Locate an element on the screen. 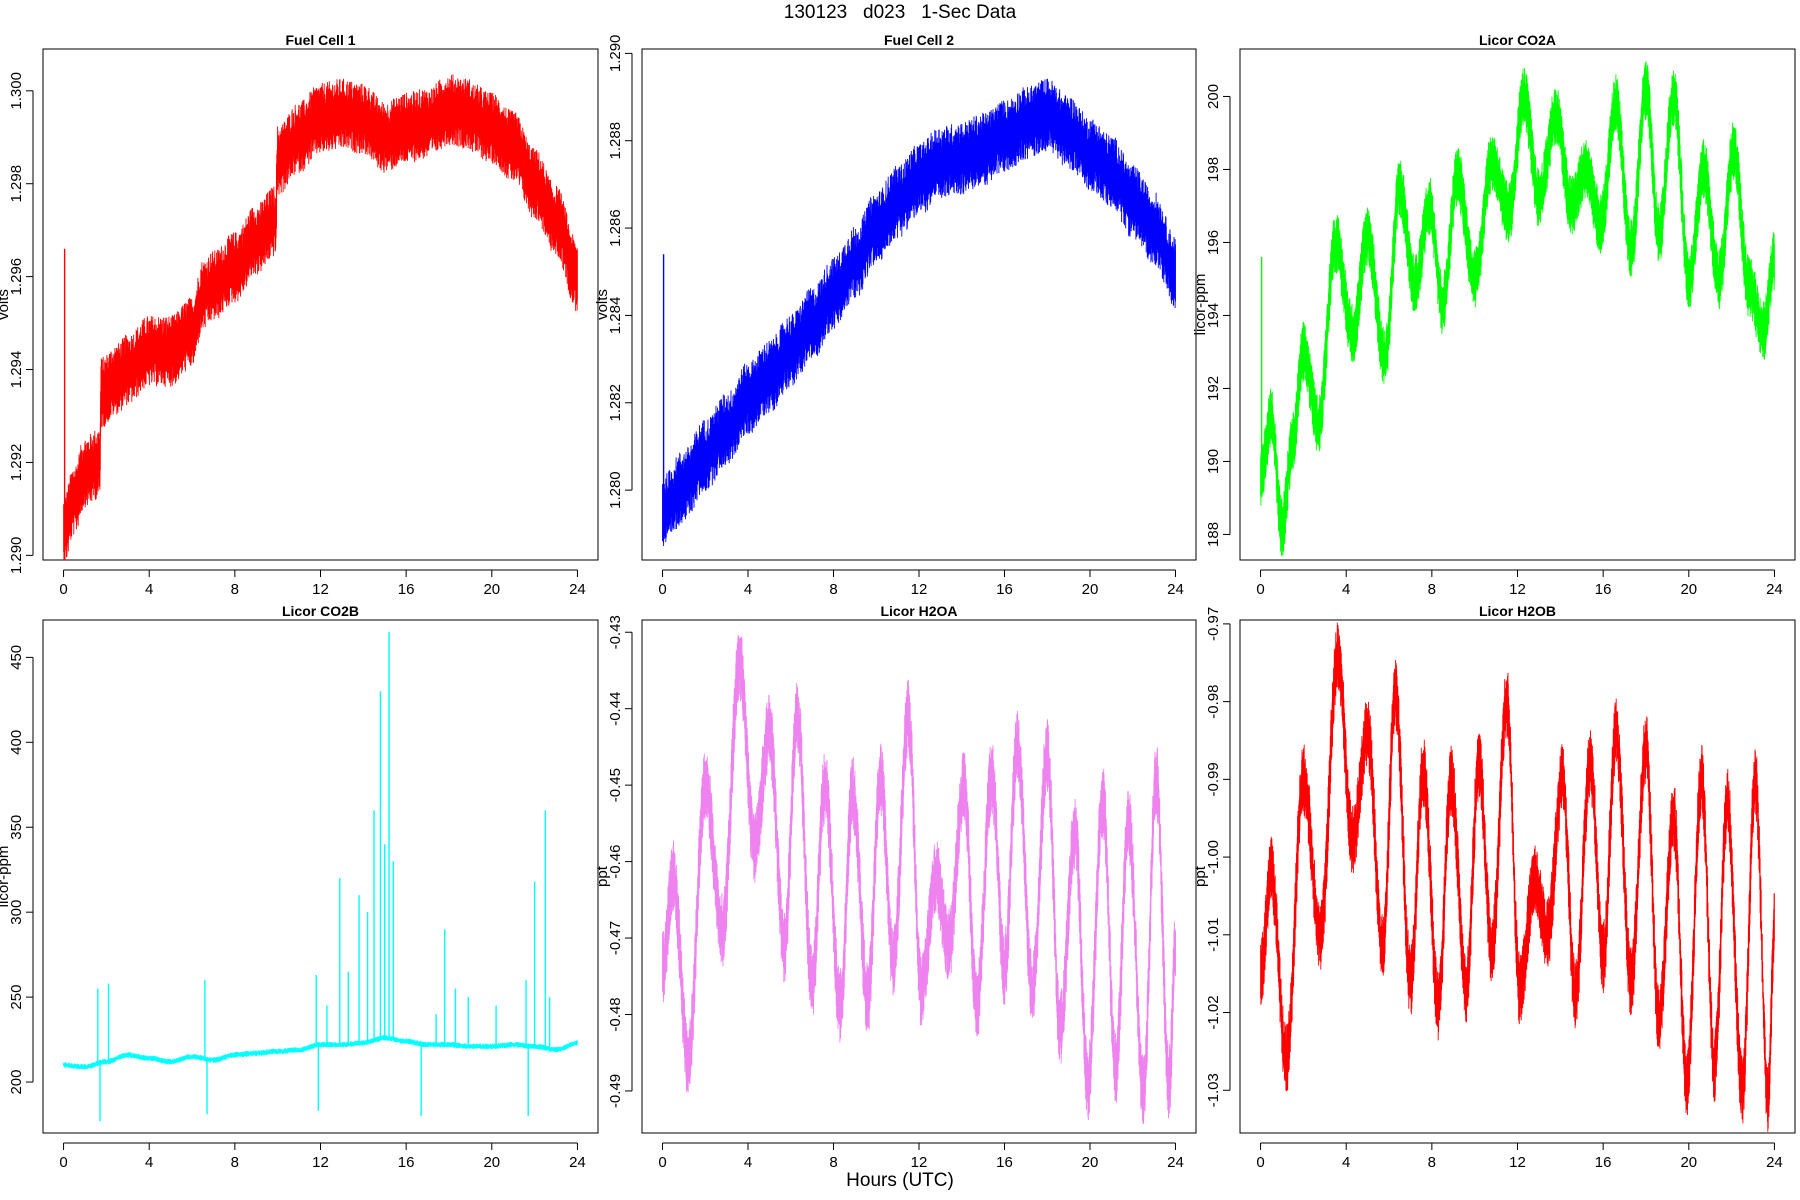 This screenshot has width=1800, height=1200. licor-h2oa-series-line is located at coordinates (919, 880).